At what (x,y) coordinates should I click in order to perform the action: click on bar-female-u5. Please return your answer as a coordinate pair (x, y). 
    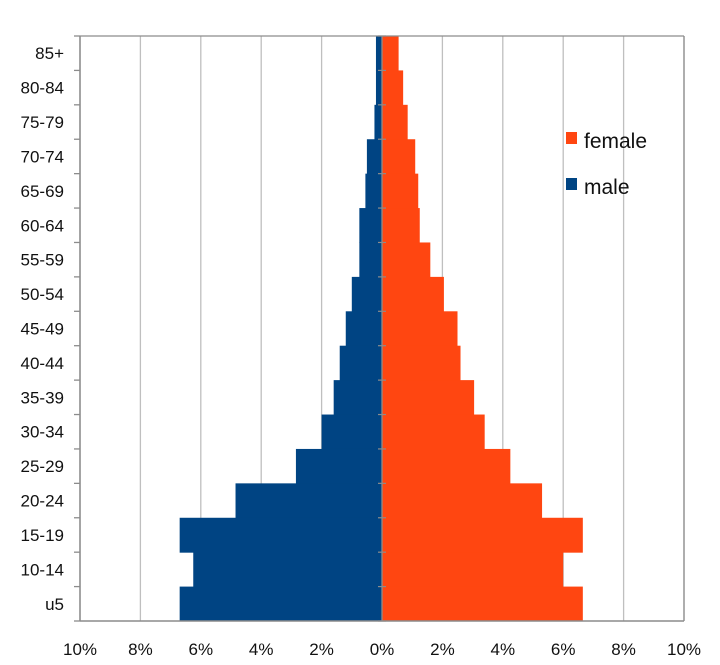
    Looking at the image, I should click on (482, 604).